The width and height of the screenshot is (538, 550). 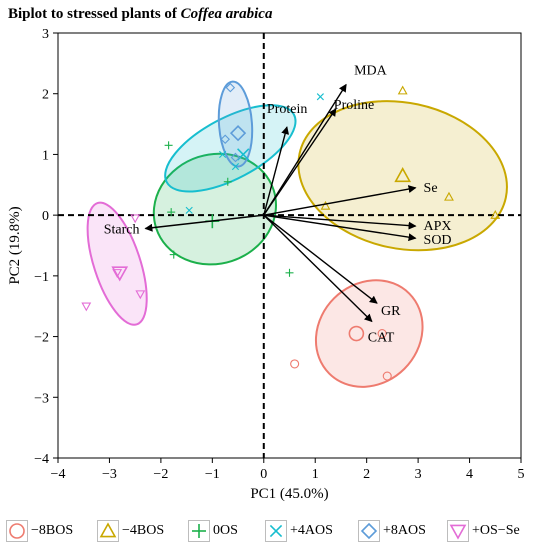 I want to click on x-tick-label-5: 1, so click(x=315, y=474).